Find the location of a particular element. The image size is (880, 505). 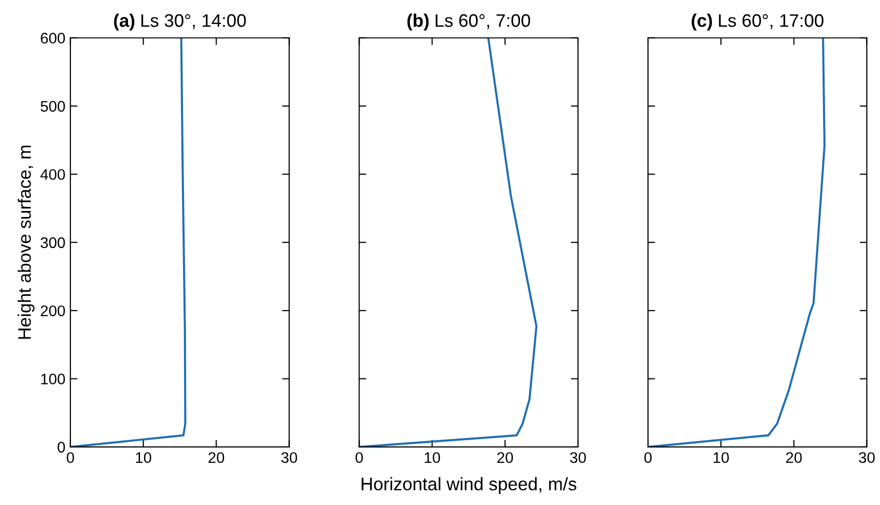

y-tick-label: 500 is located at coordinates (52, 106).